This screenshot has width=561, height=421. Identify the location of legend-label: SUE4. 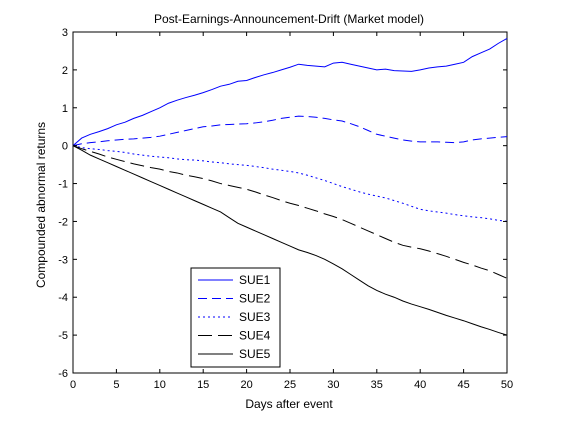
(255, 336).